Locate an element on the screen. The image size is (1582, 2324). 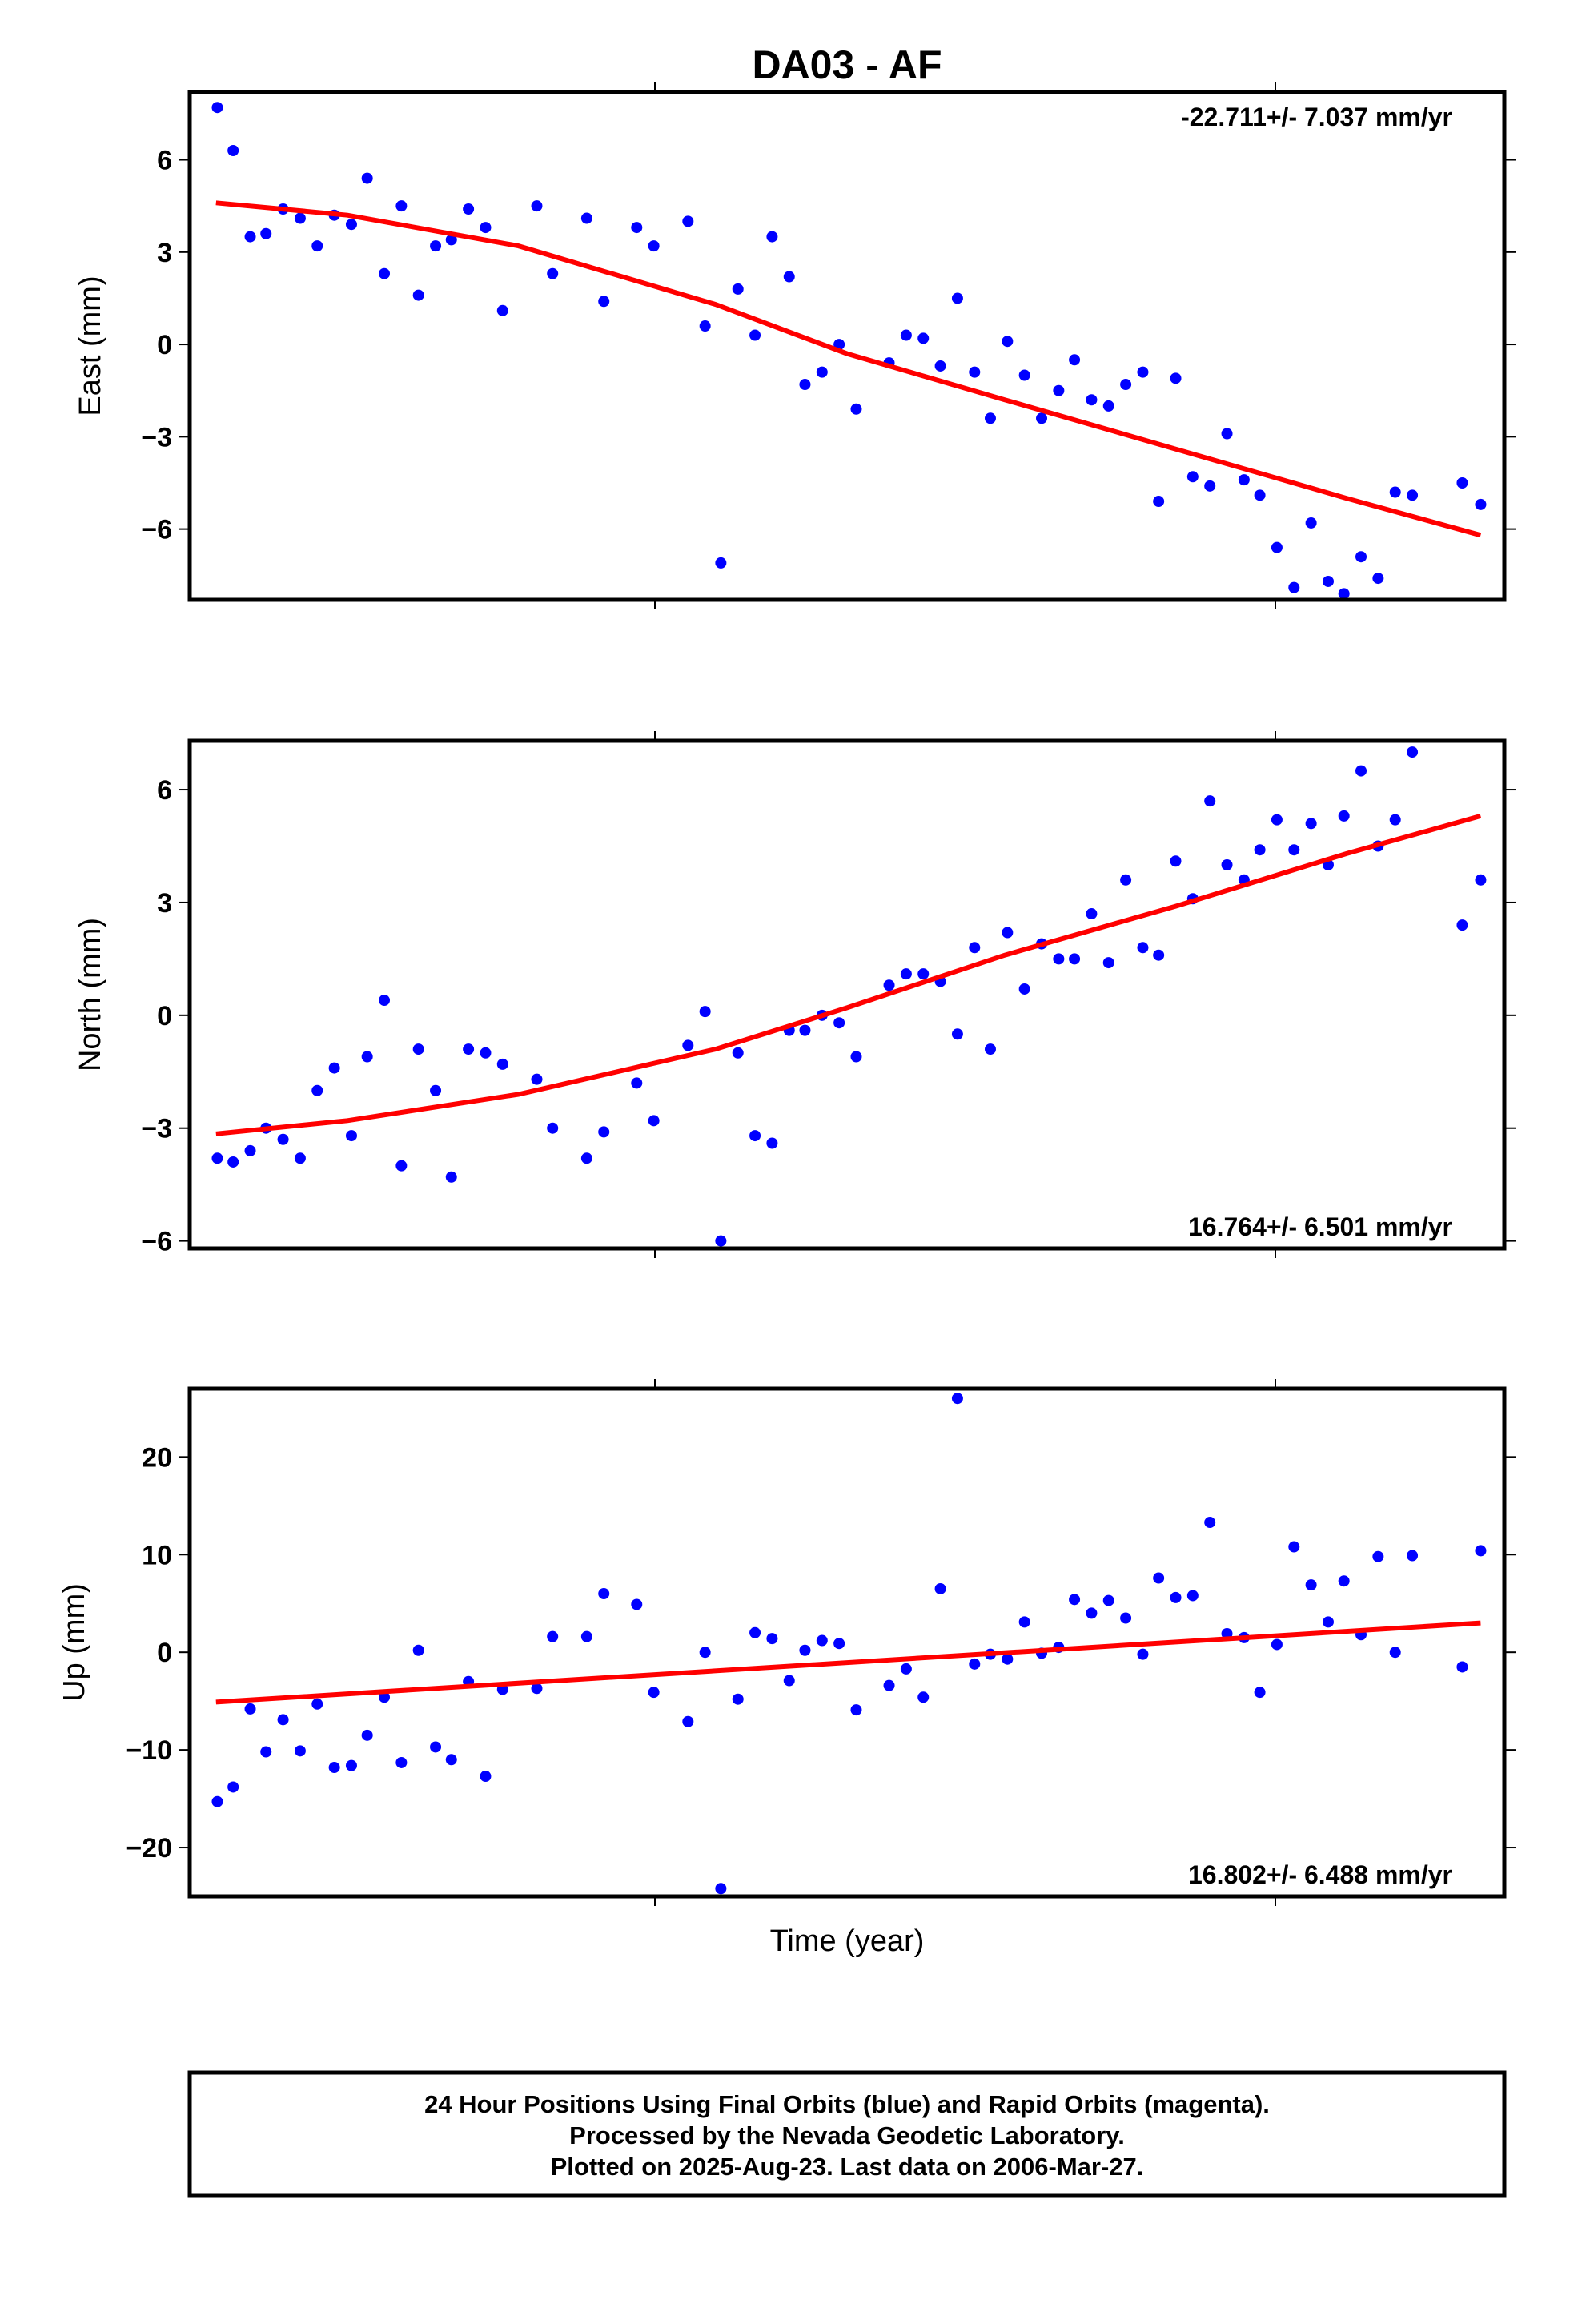
footer-box is located at coordinates (847, 2134).